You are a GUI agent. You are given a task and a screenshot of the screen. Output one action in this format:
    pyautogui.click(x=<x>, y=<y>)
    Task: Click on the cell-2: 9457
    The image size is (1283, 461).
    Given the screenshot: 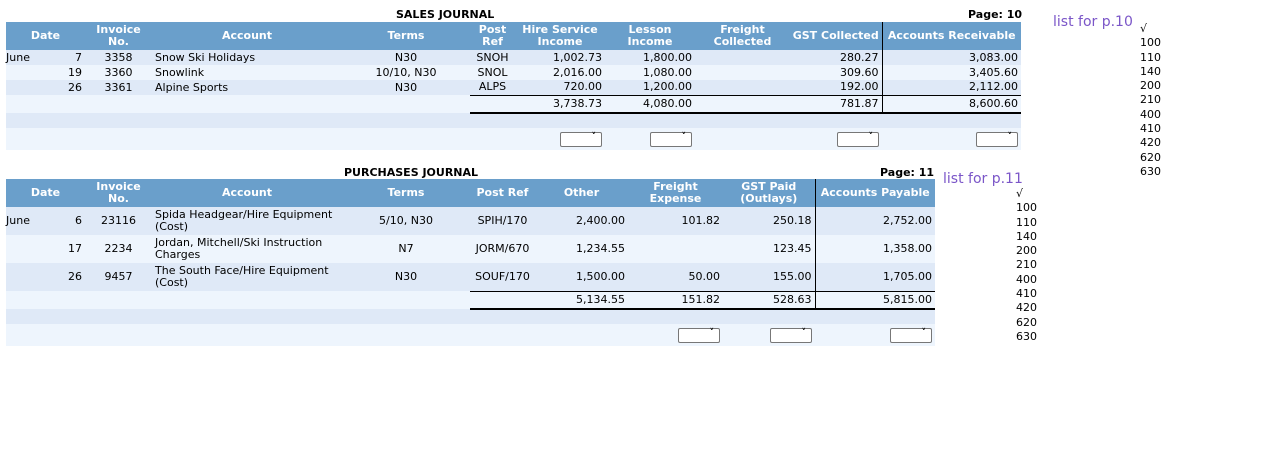 What is the action you would take?
    pyautogui.click(x=118, y=277)
    